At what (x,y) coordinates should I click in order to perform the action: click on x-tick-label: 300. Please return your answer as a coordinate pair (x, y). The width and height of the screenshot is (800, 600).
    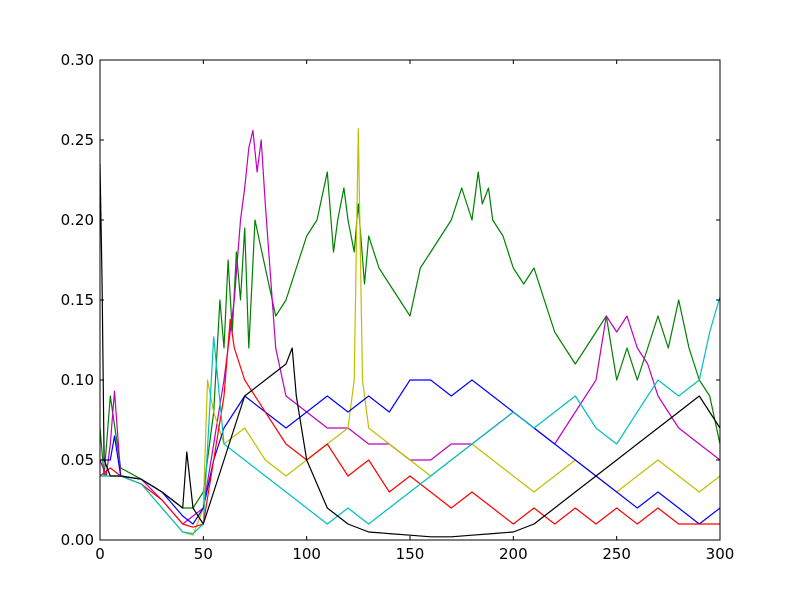
    Looking at the image, I should click on (720, 554).